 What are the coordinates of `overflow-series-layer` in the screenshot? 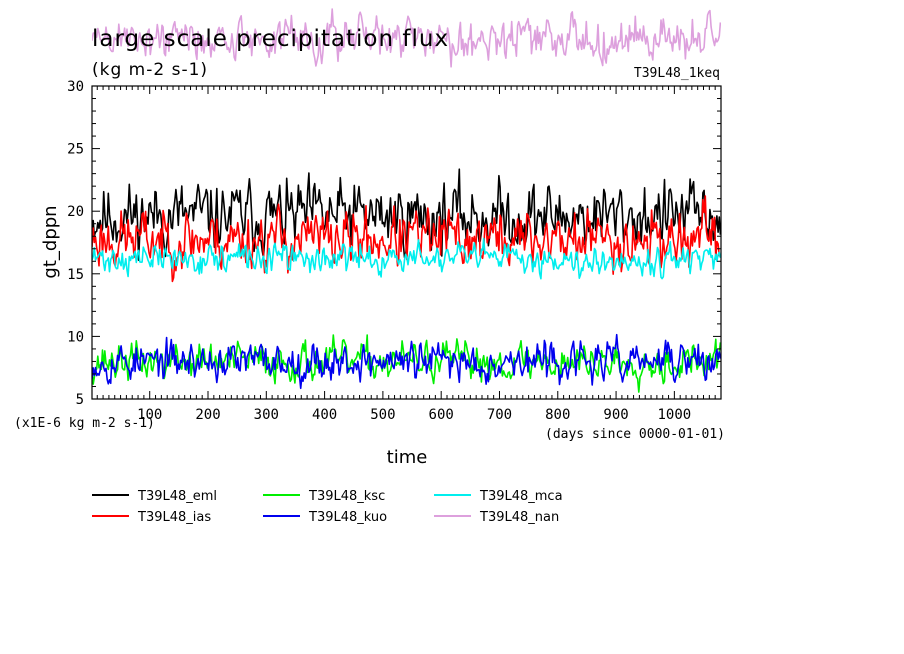 It's located at (406, 38).